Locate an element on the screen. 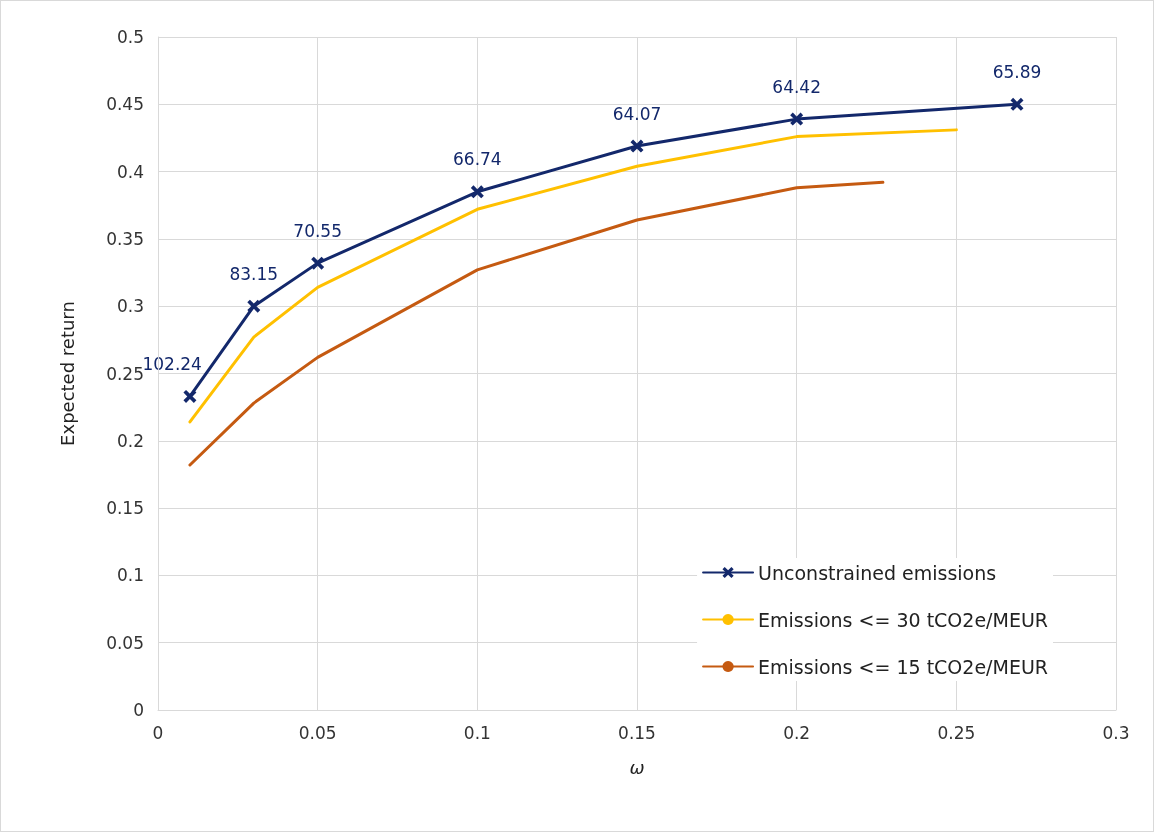 The image size is (1154, 832). y-tick-label: 0.1 is located at coordinates (130, 575).